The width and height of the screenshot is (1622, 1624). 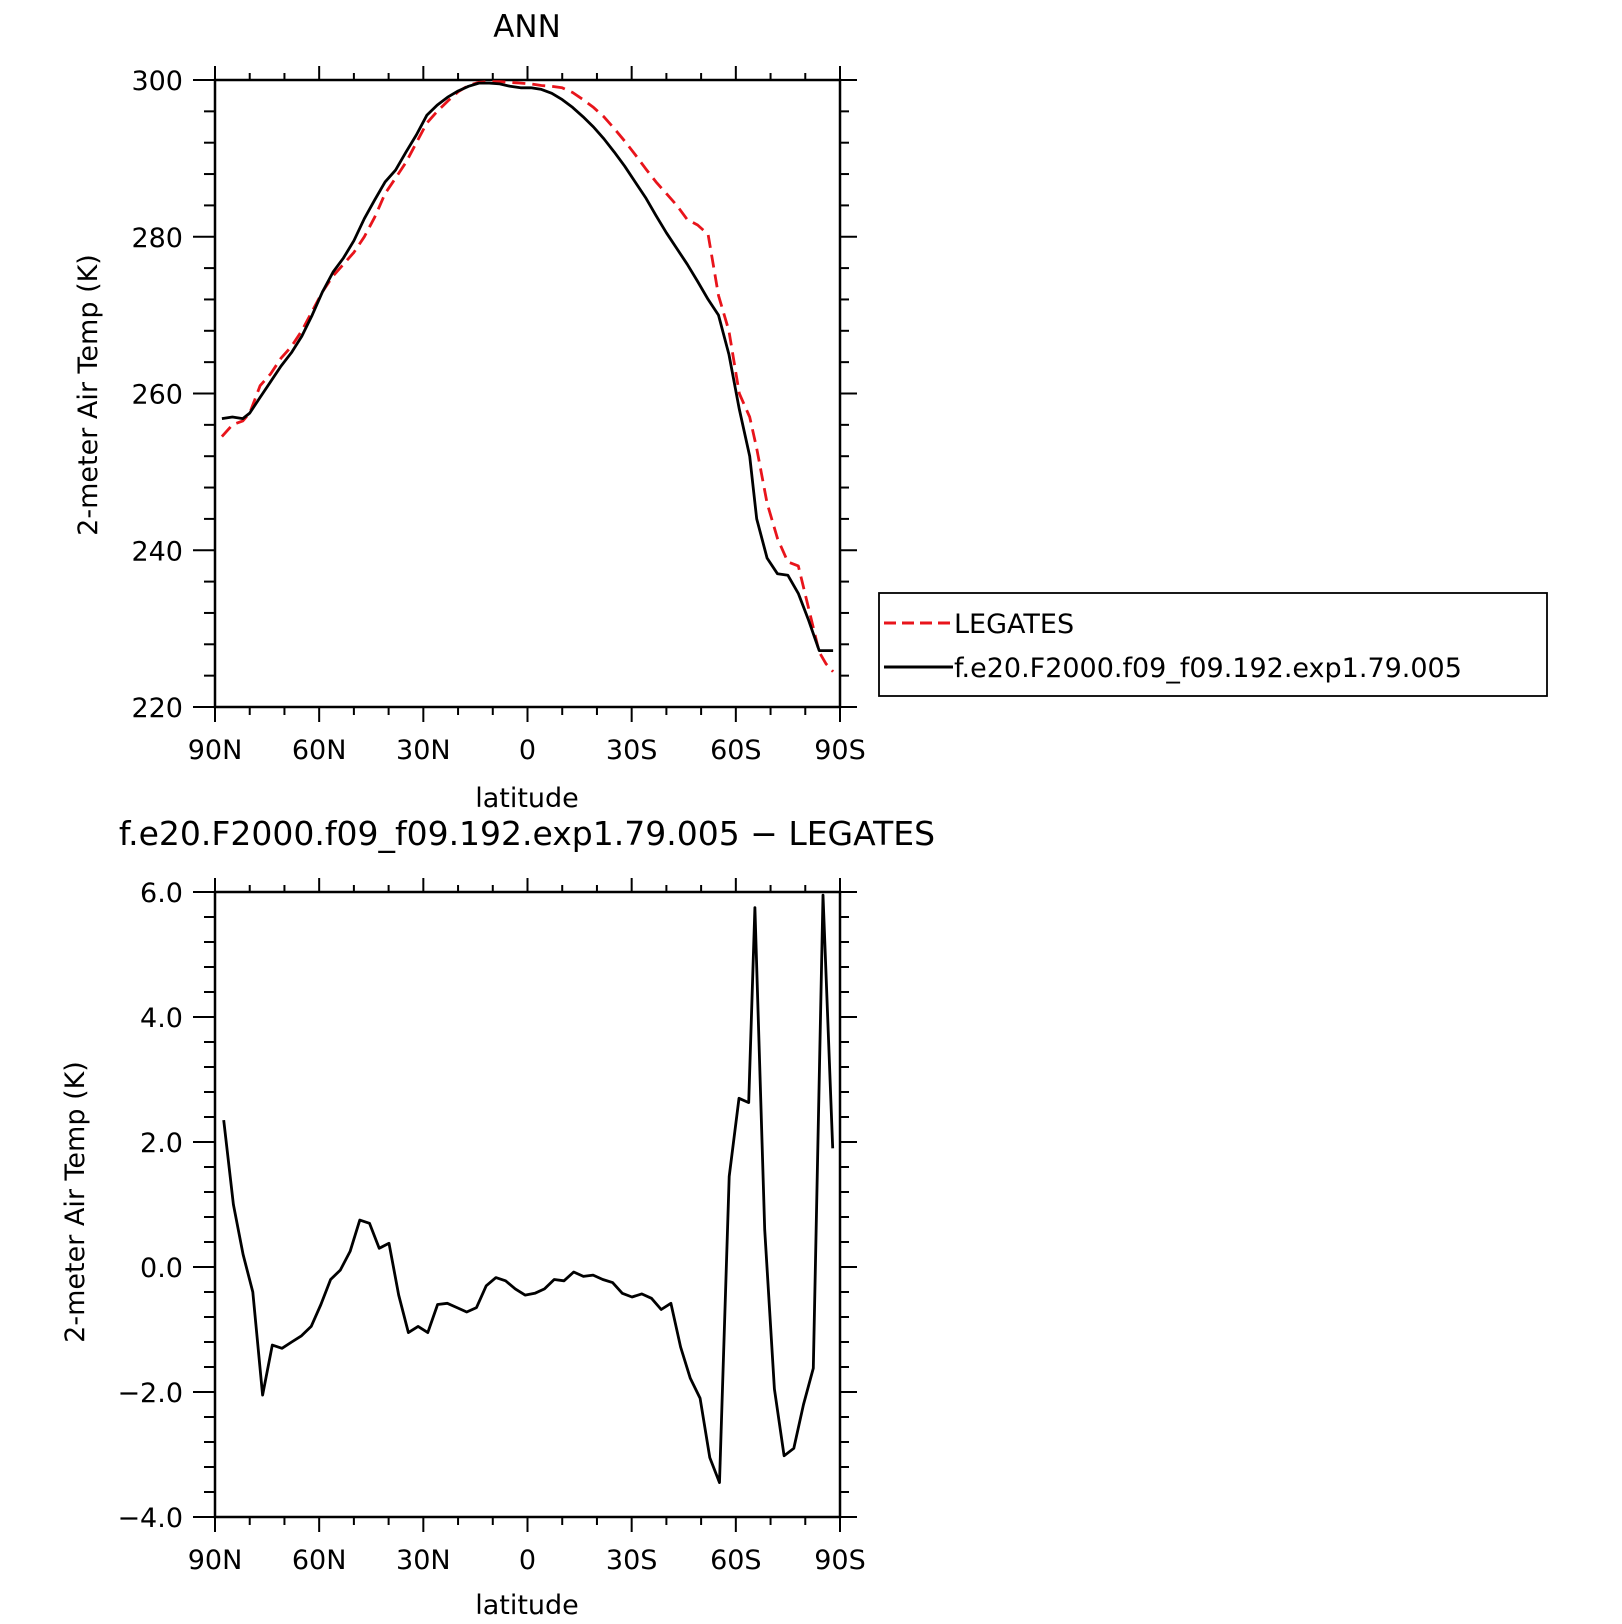 I want to click on series-line-legates, so click(x=527, y=376).